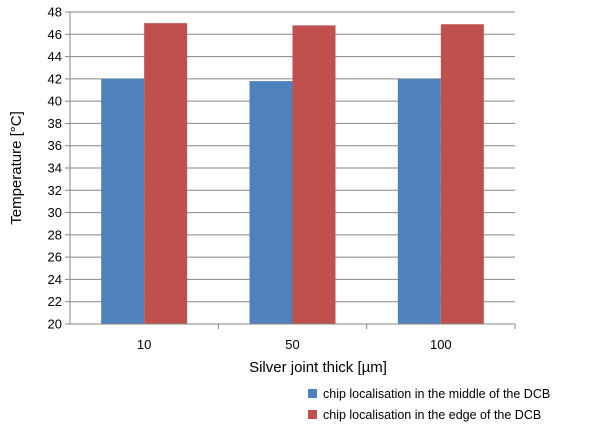 Image resolution: width=610 pixels, height=432 pixels. I want to click on x-tick-label: 50, so click(292, 344).